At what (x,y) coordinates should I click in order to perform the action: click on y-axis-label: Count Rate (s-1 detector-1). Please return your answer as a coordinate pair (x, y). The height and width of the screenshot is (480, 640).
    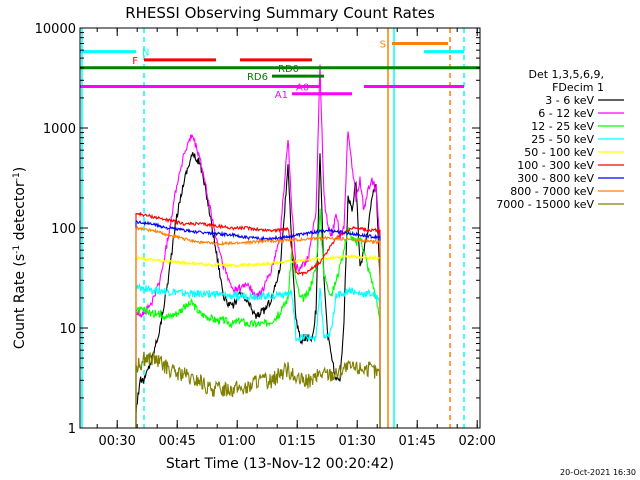
    Looking at the image, I should click on (20, 258).